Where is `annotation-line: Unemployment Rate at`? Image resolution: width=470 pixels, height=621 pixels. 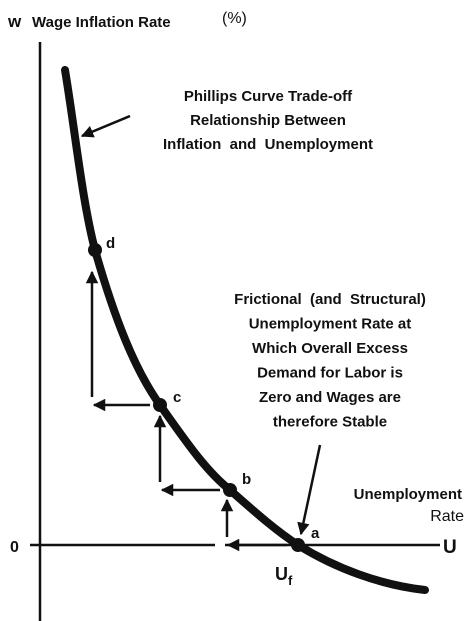 annotation-line: Unemployment Rate at is located at coordinates (330, 324).